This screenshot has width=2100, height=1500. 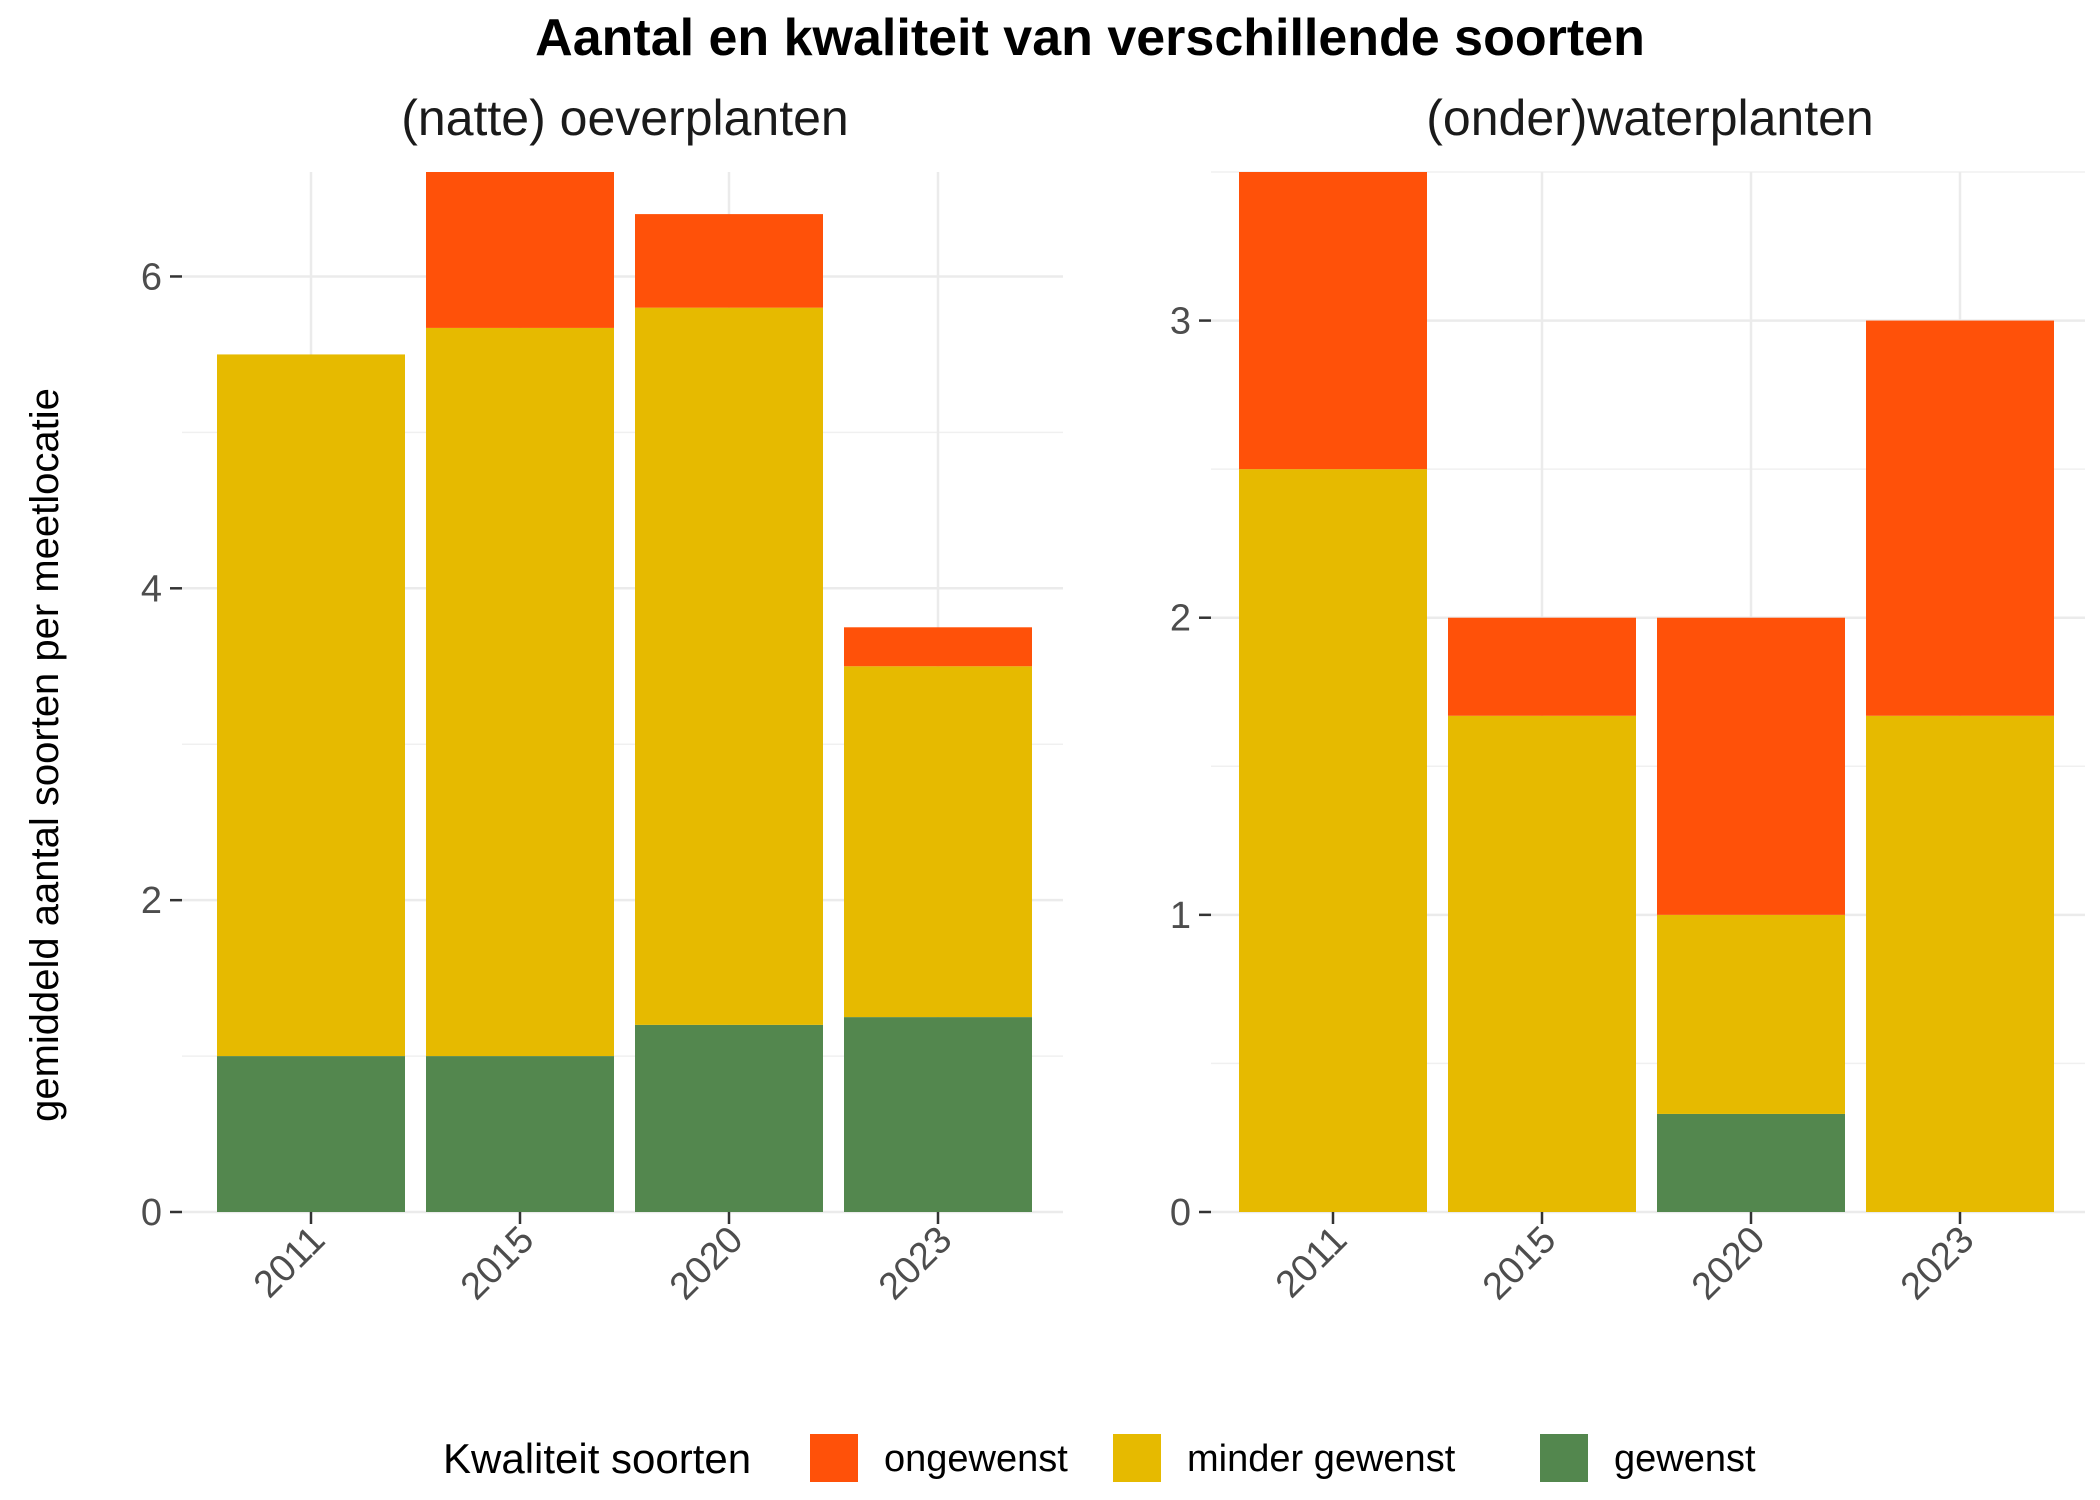 I want to click on bar-ongewenst-2011, so click(x=1333, y=321).